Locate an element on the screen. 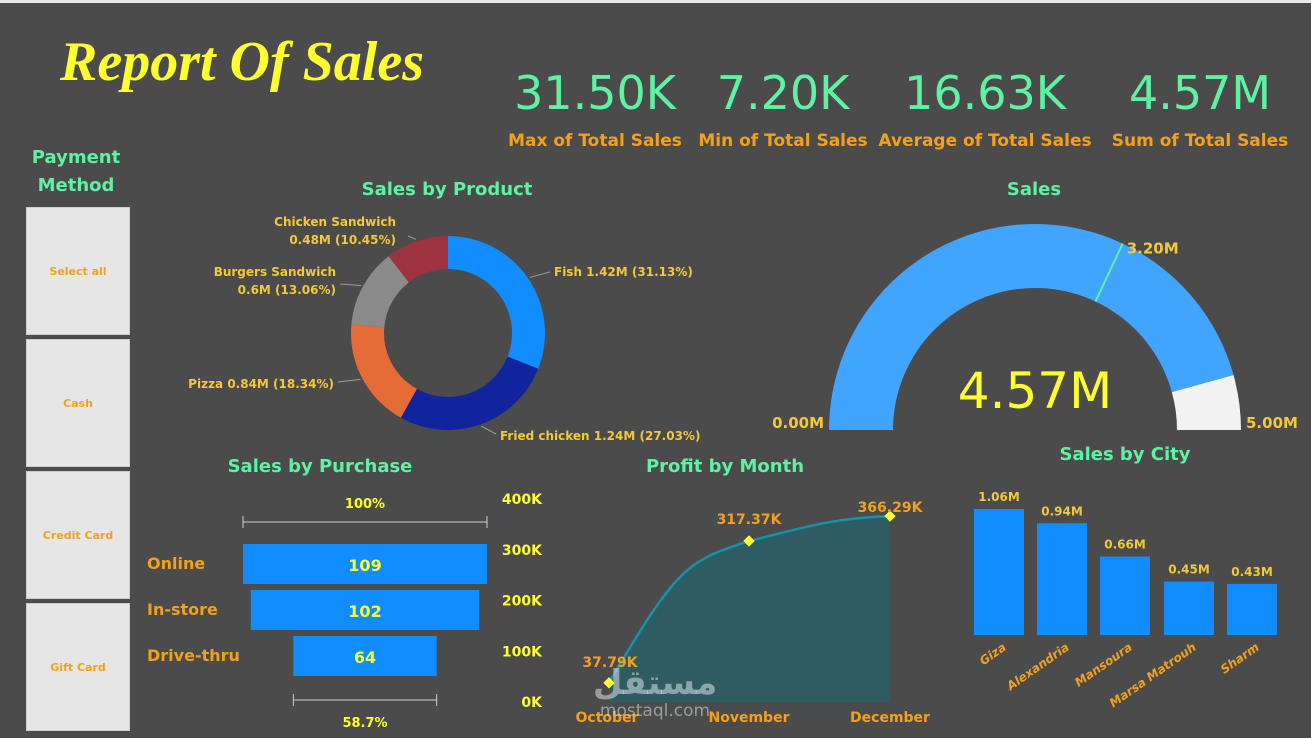  slicer-option-label: Select all is located at coordinates (78, 271).